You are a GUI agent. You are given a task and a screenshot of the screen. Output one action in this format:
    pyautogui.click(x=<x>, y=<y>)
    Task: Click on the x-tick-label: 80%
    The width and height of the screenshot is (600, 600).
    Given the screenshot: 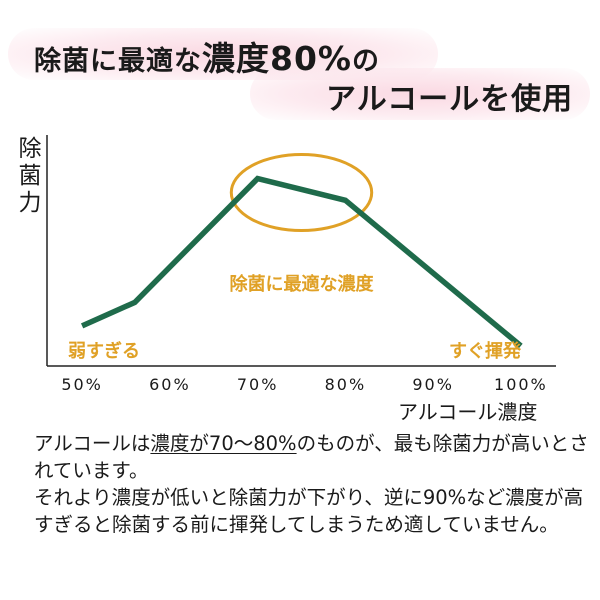 What is the action you would take?
    pyautogui.click(x=346, y=384)
    